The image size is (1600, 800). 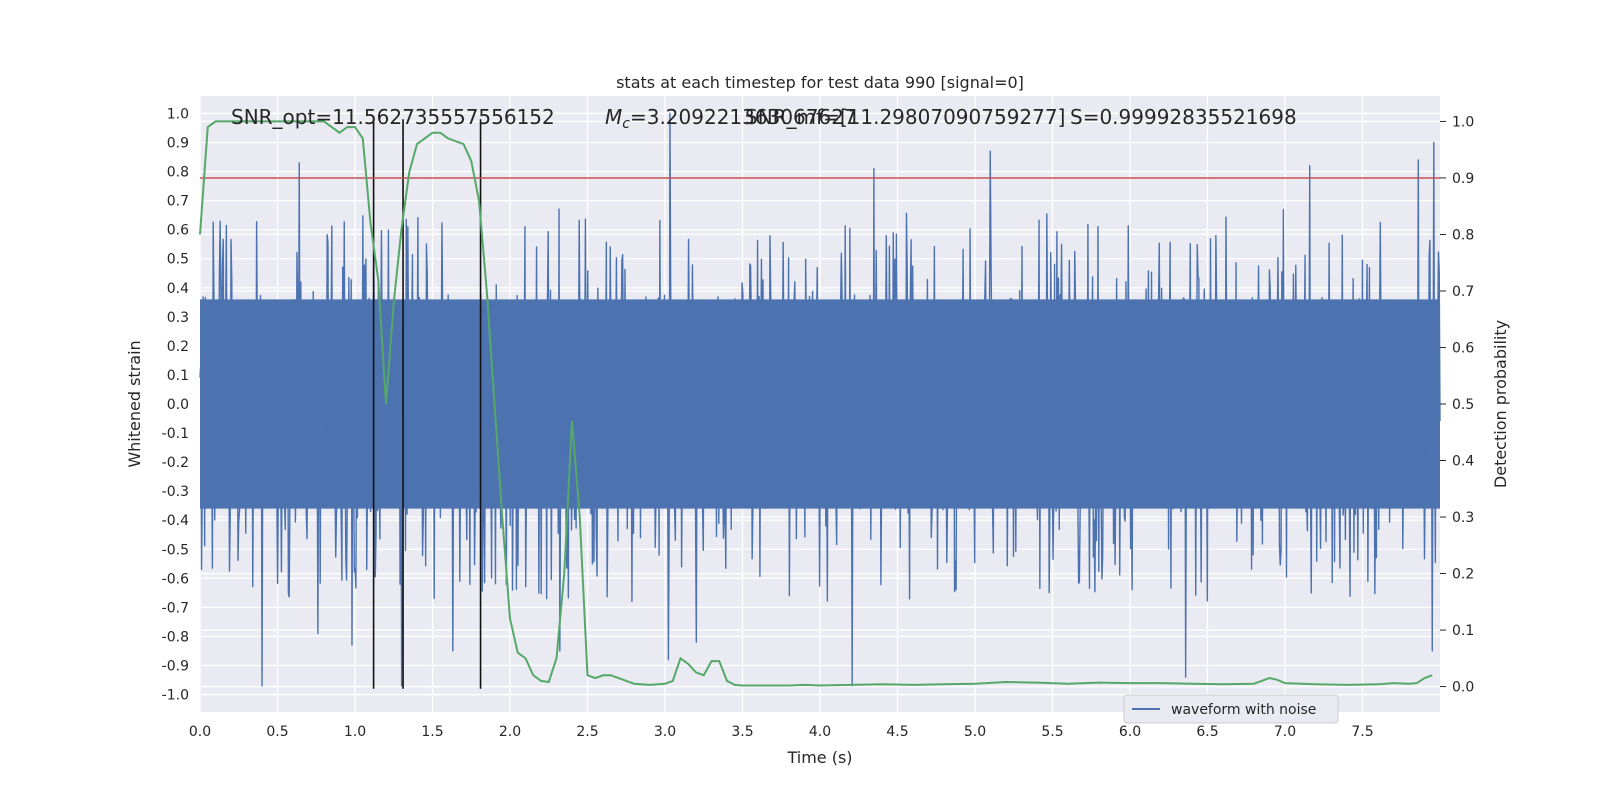 I want to click on x-tick-label: 7.5, so click(x=1362, y=732).